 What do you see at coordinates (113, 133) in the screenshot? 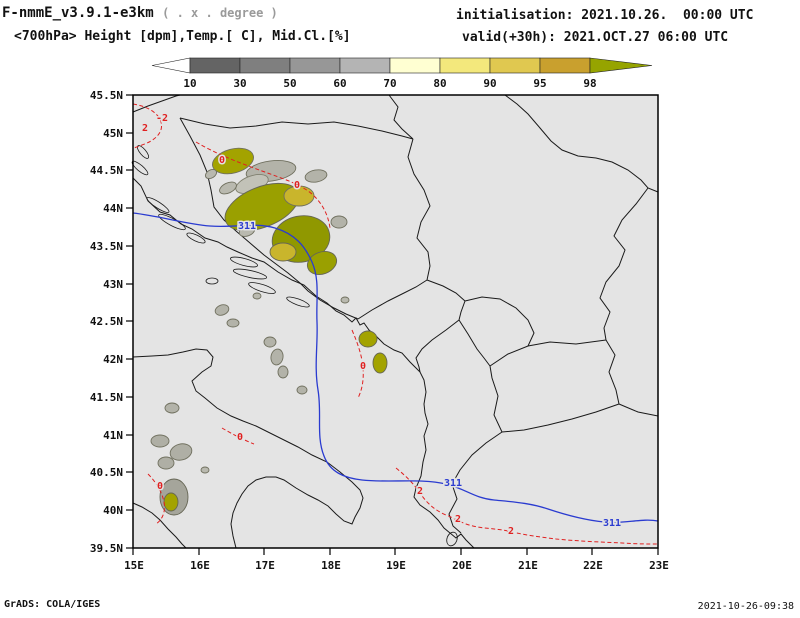
I see `lat-tick-label: 45N` at bounding box center [113, 133].